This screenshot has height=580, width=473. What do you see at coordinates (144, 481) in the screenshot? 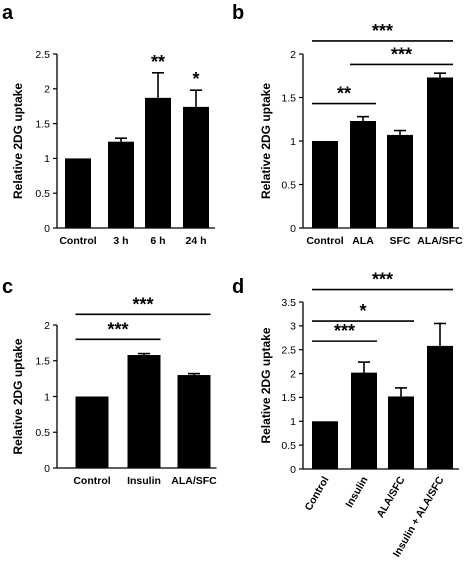
I see `panel-c-category-label: Insulin` at bounding box center [144, 481].